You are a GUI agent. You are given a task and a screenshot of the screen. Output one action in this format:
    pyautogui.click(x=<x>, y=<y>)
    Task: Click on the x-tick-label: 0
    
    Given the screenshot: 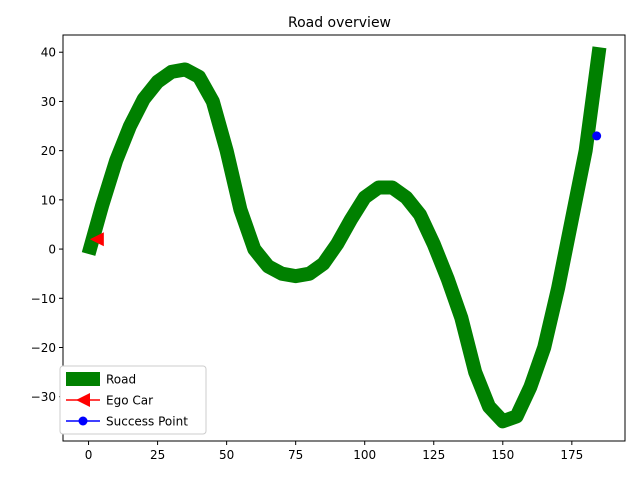 What is the action you would take?
    pyautogui.click(x=89, y=455)
    